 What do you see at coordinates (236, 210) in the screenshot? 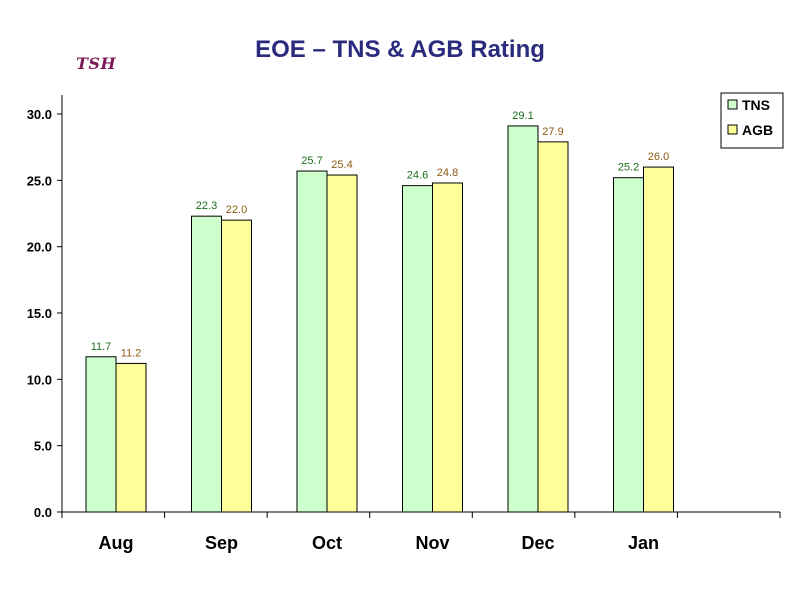
I see `data-label-agb-sep: 22.0` at bounding box center [236, 210].